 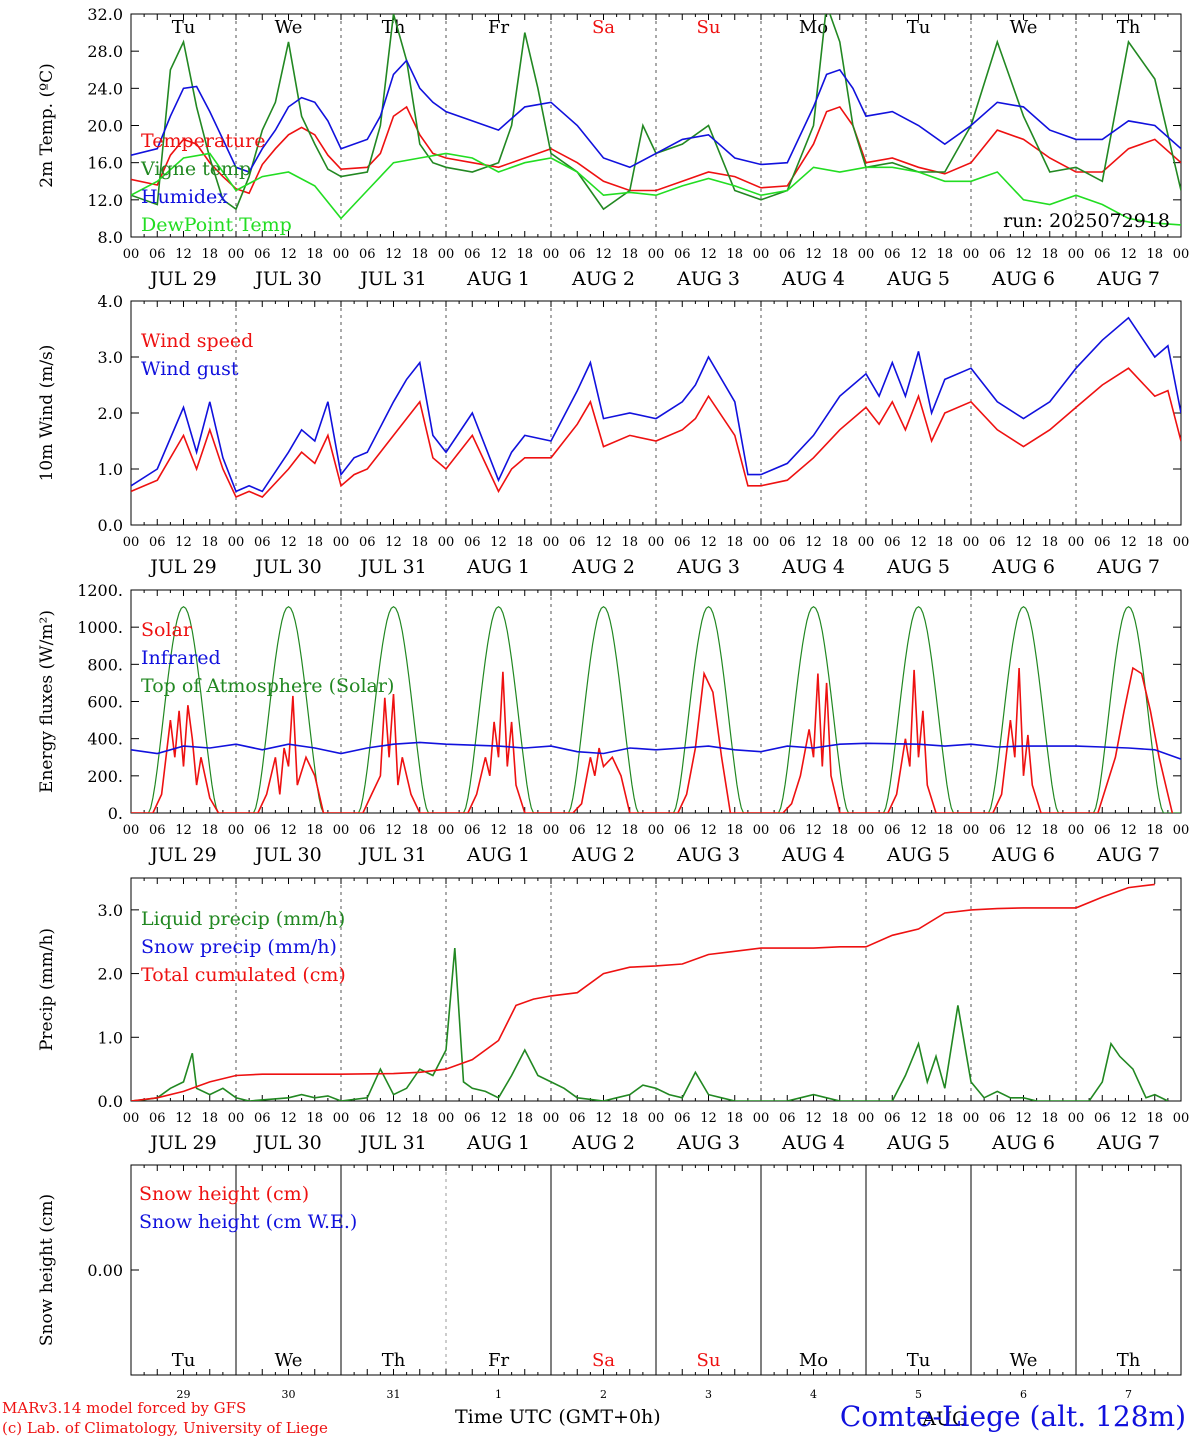 What do you see at coordinates (558, 1417) in the screenshot?
I see `time-axis-label: Time UTC (GMT+0h)` at bounding box center [558, 1417].